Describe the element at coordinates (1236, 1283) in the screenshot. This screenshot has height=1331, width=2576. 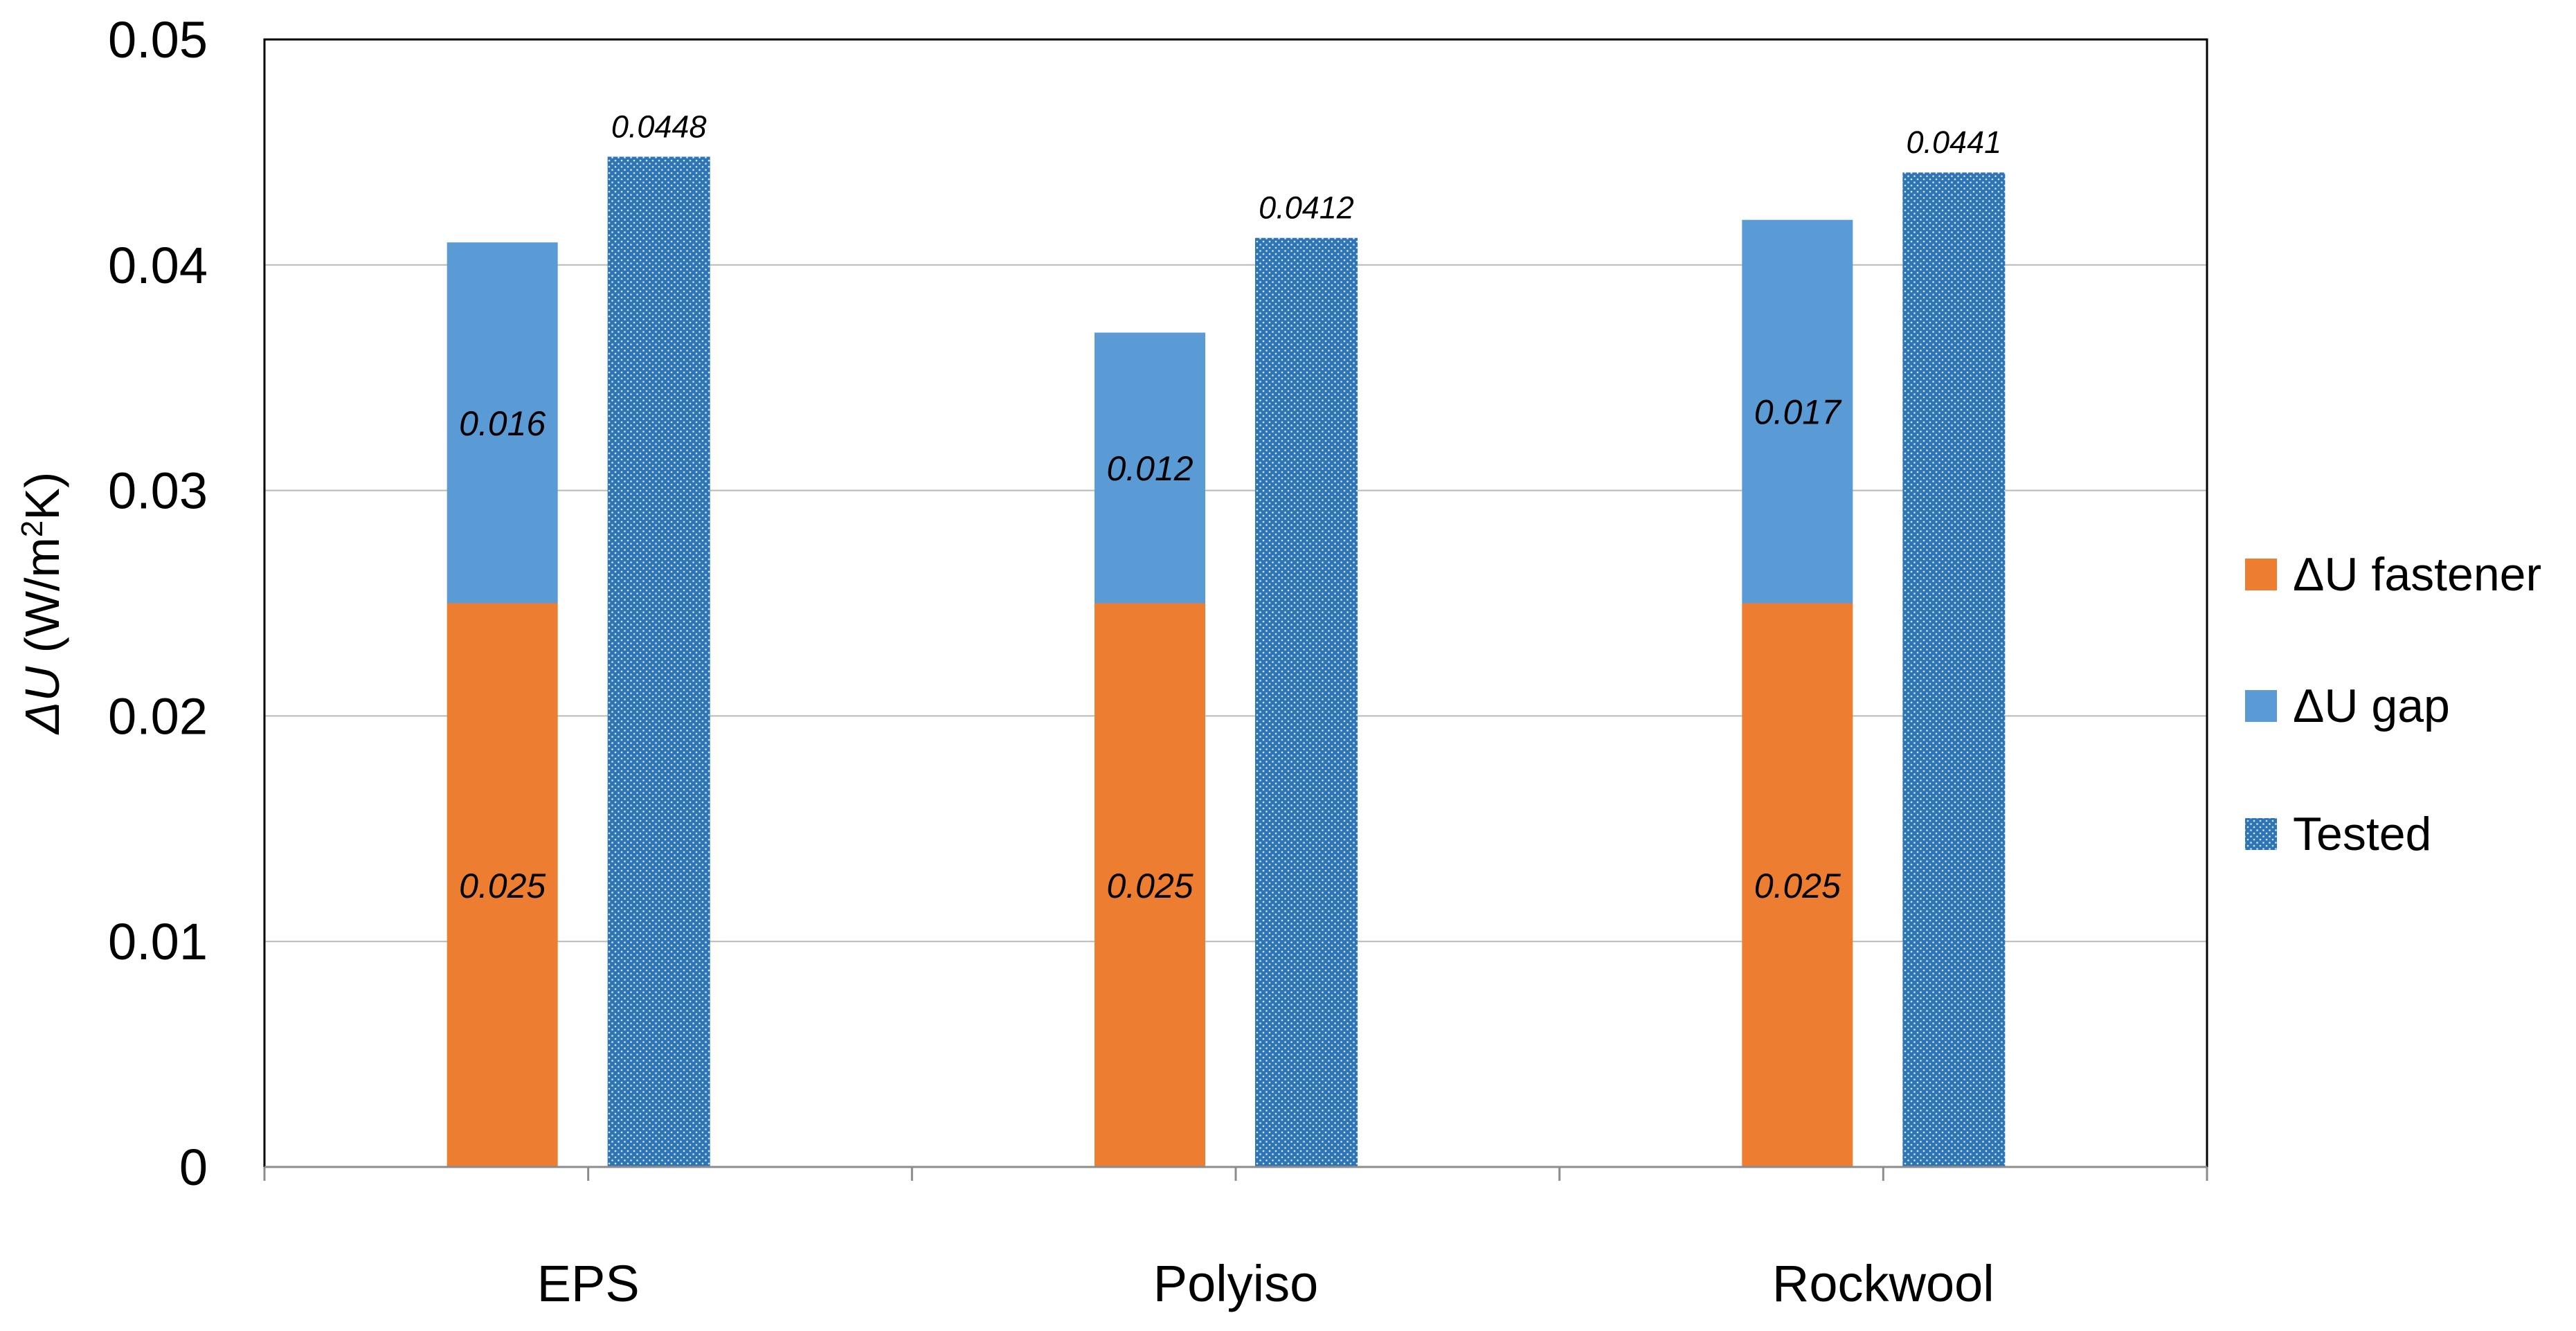
I see `x-category-label: Polyiso` at that location.